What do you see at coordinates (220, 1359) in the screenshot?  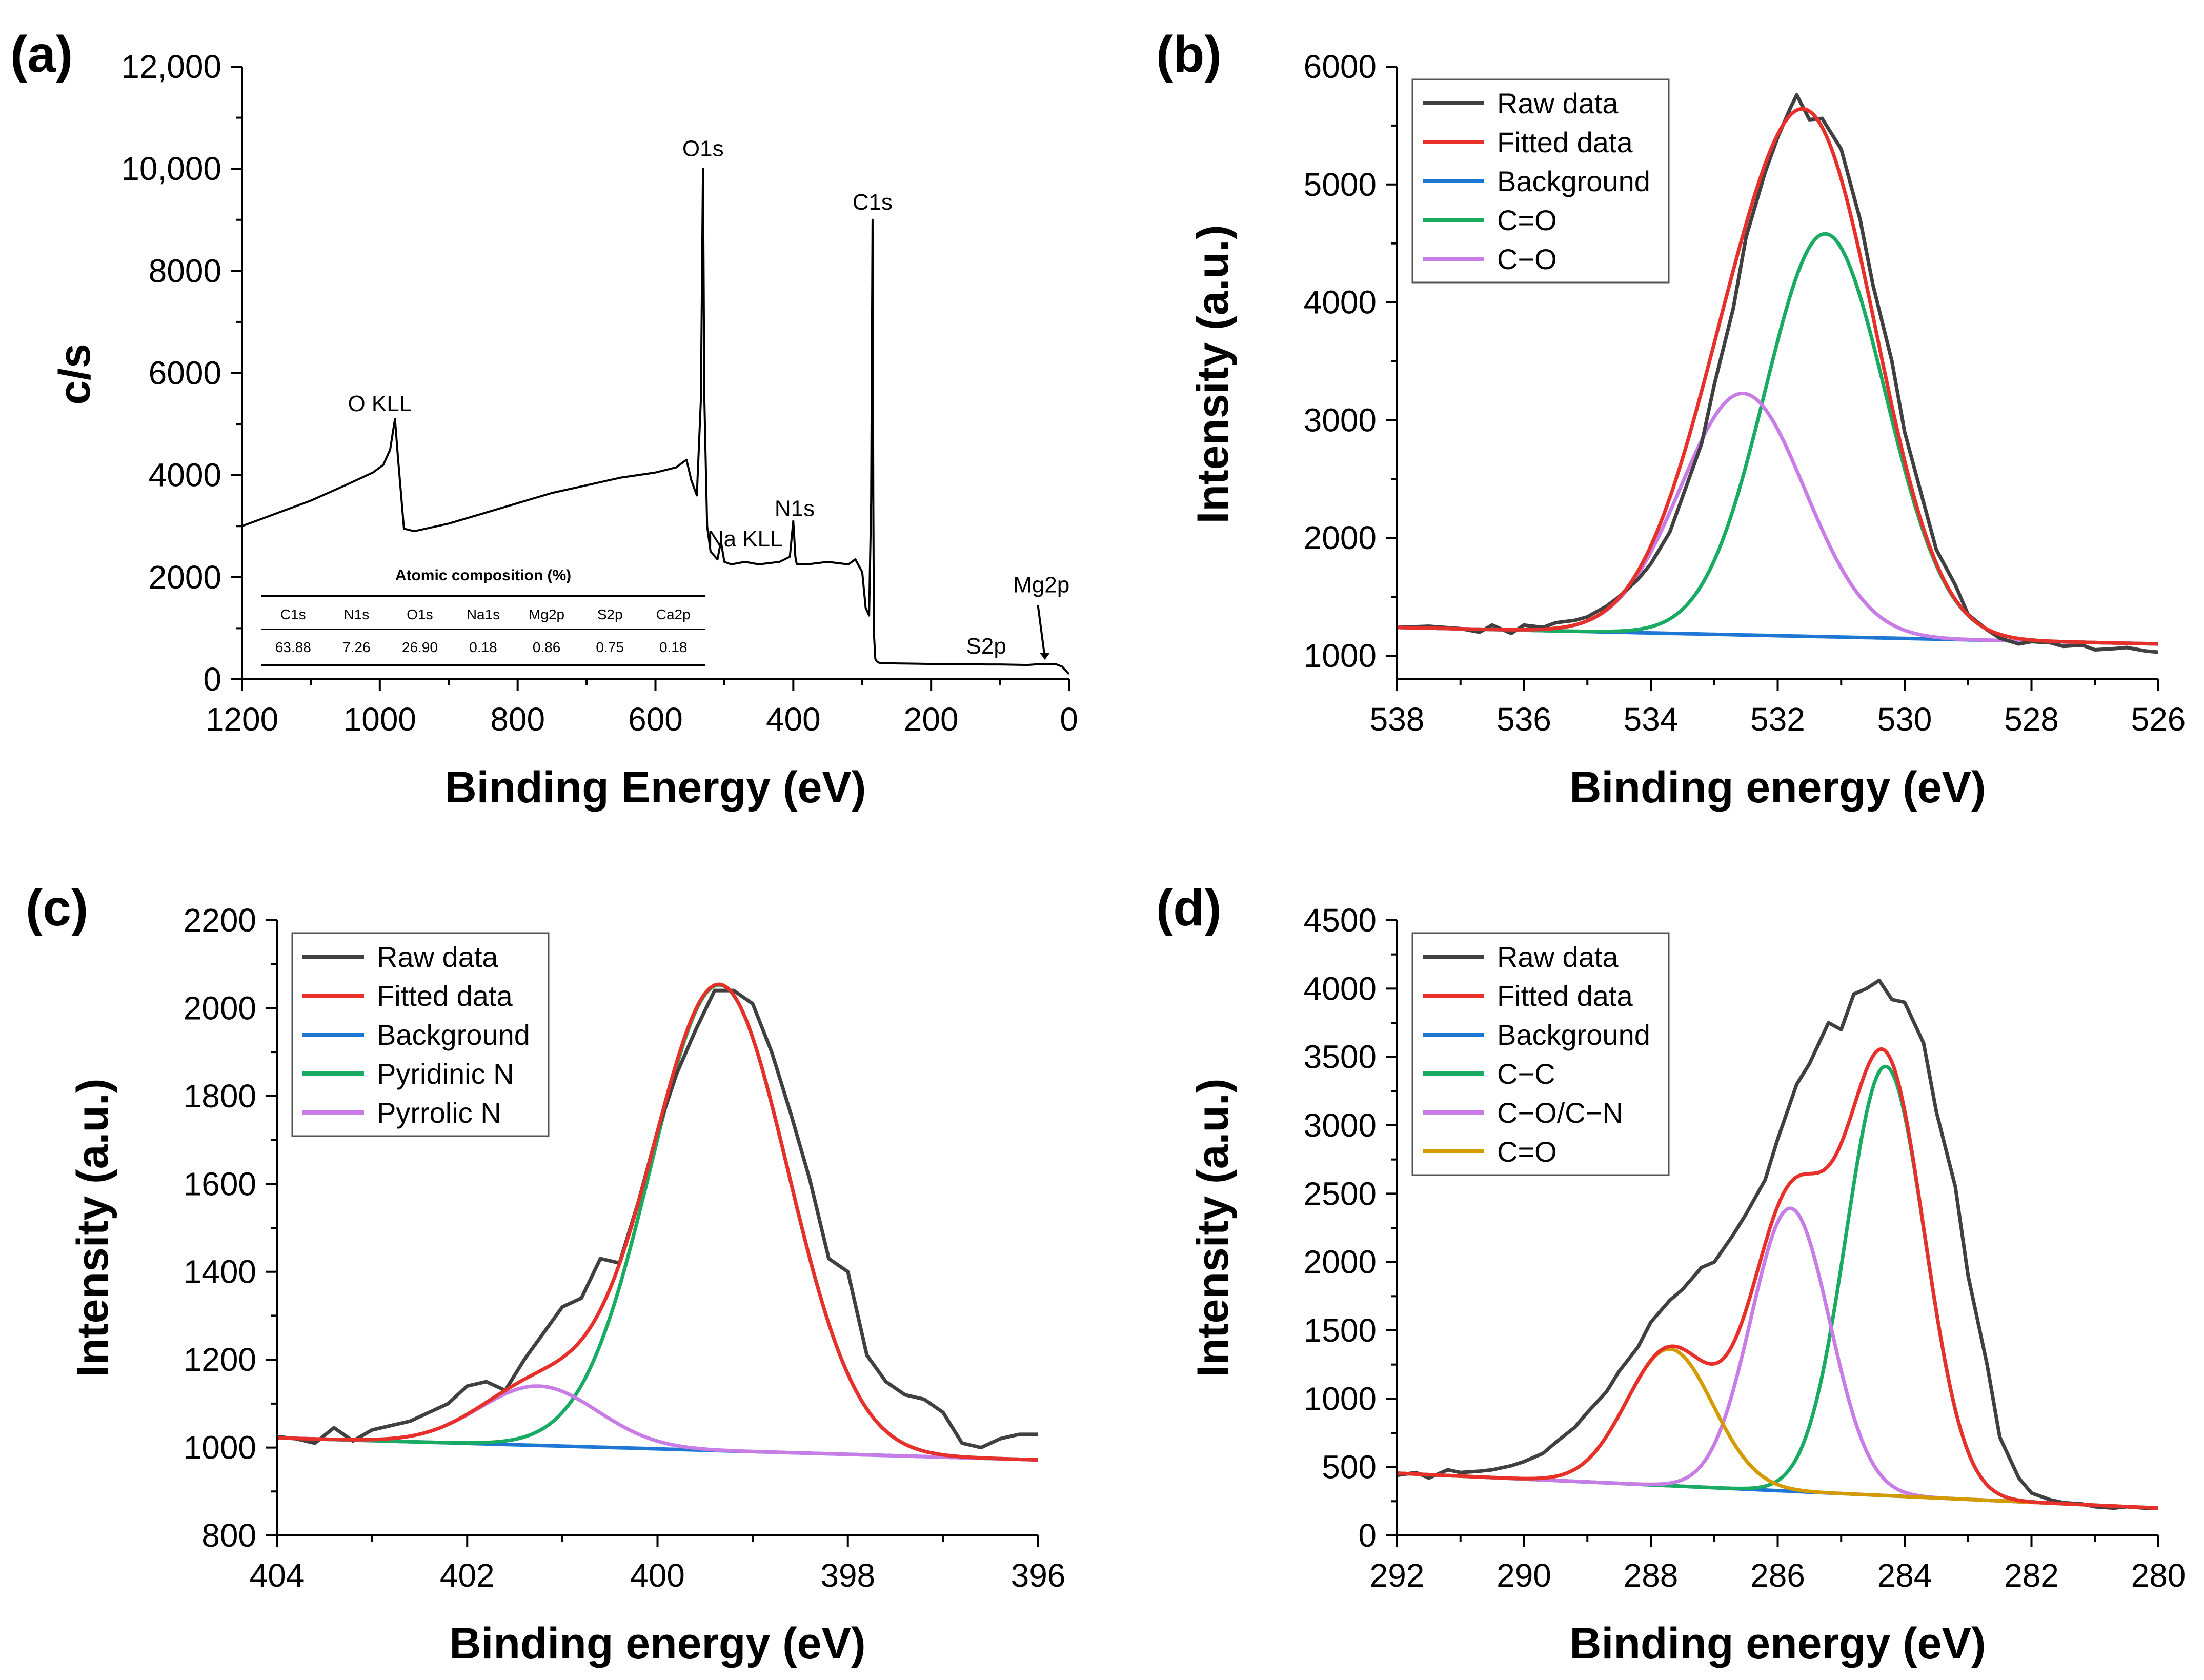 I see `y-tick-label-c: 1200` at bounding box center [220, 1359].